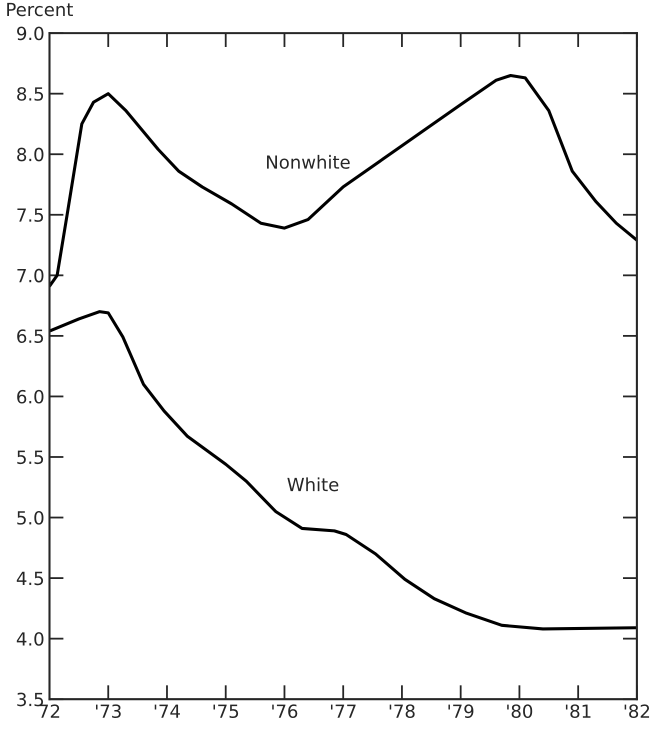 This screenshot has width=660, height=736. Describe the element at coordinates (30, 699) in the screenshot. I see `y-tick-label: 3.5` at that location.